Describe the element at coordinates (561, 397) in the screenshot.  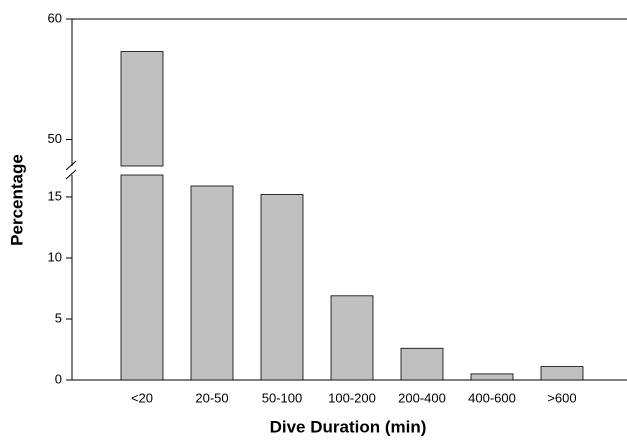
I see `x-tick-label: >600` at that location.